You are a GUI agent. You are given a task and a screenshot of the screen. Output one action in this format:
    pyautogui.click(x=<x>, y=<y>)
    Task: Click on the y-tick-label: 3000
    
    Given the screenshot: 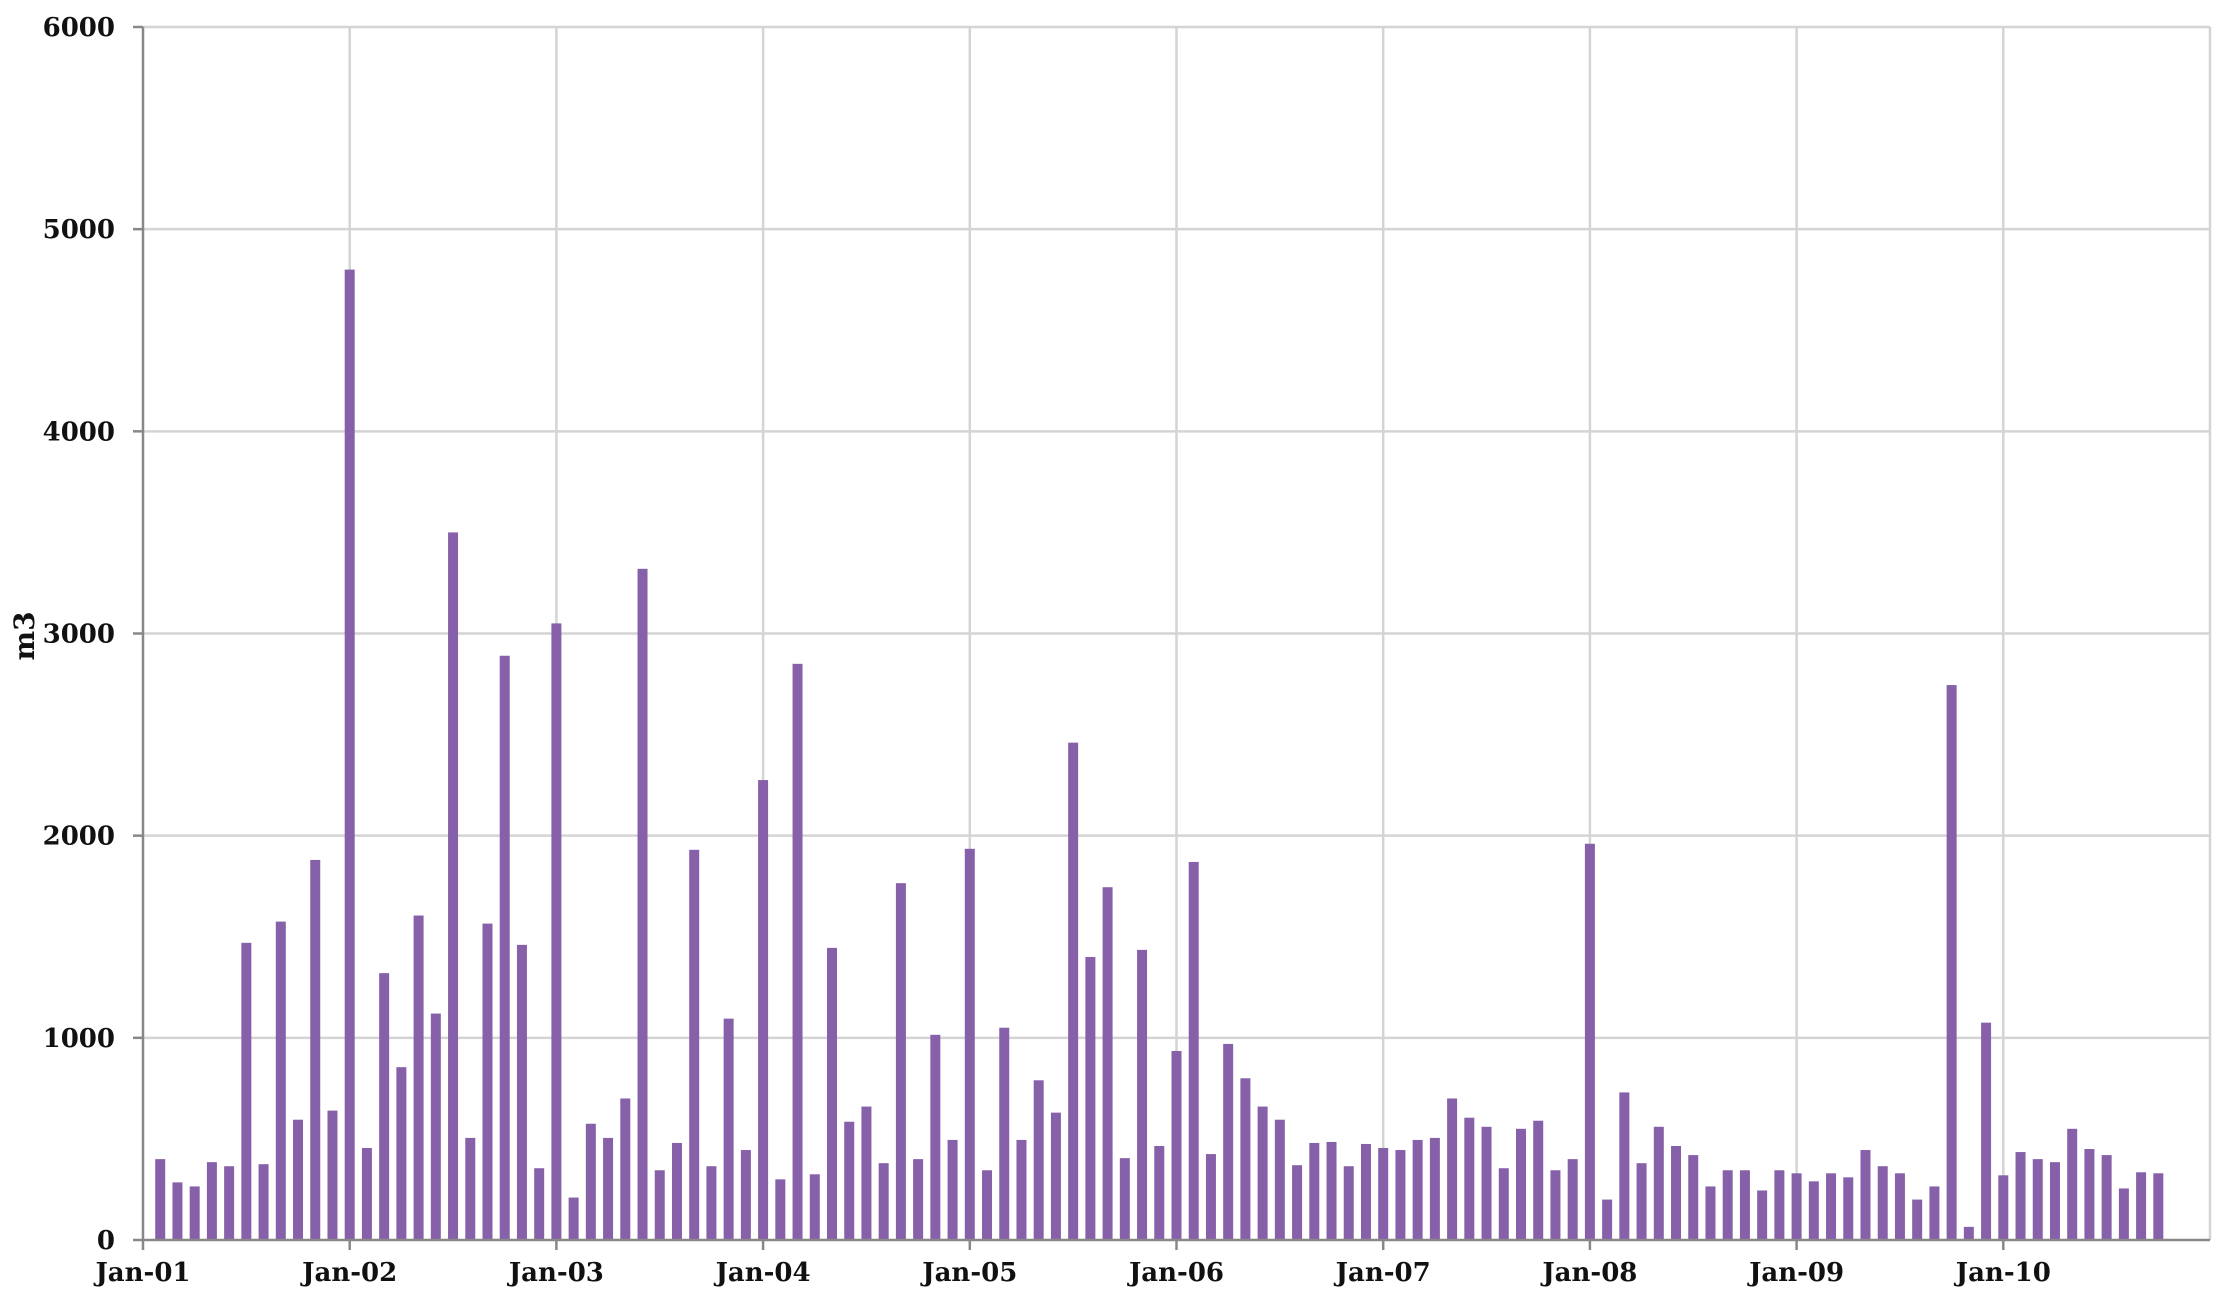 What is the action you would take?
    pyautogui.click(x=79, y=635)
    